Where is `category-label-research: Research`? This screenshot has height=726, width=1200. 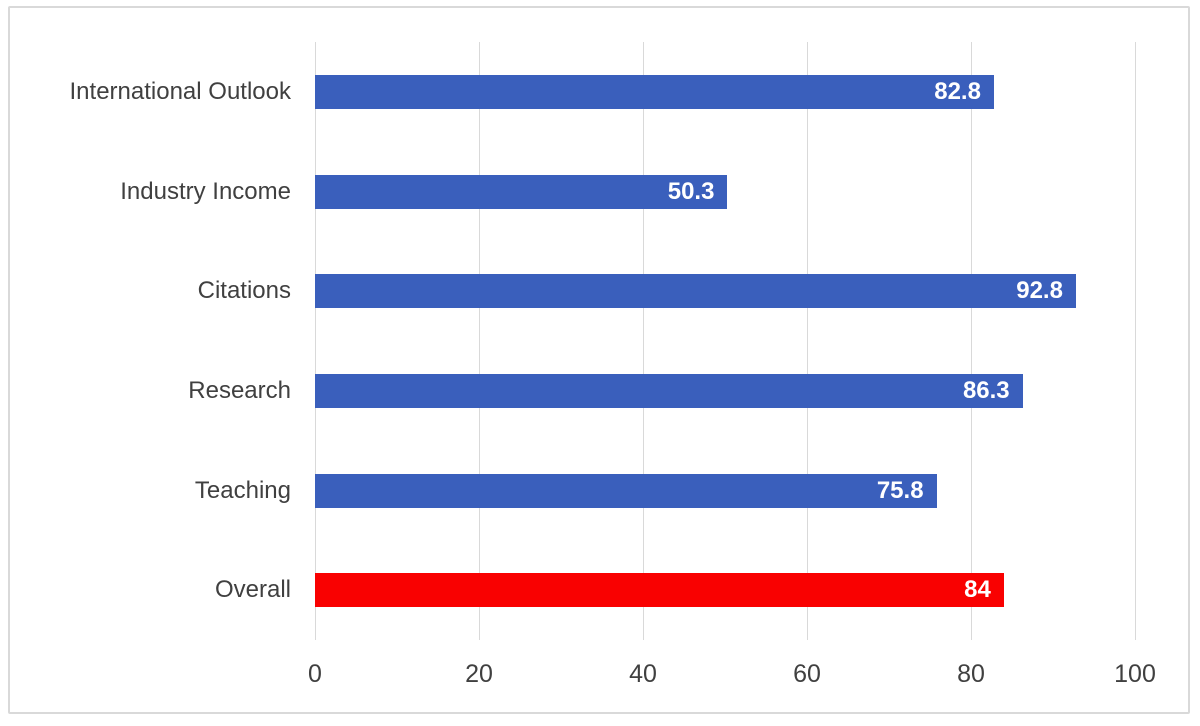
category-label-research: Research is located at coordinates (239, 390).